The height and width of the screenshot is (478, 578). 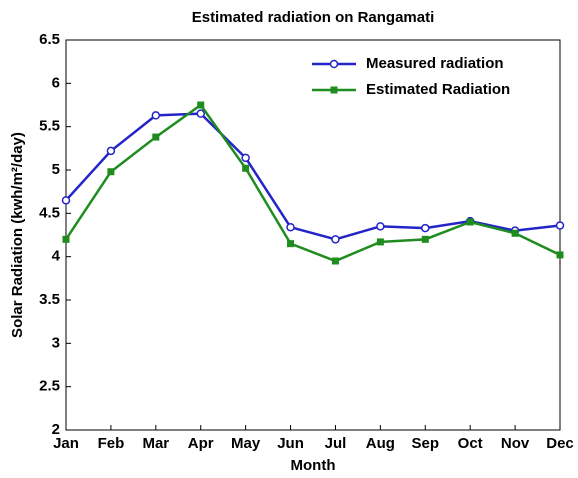 What do you see at coordinates (426, 443) in the screenshot?
I see `x-tick-label: Sep` at bounding box center [426, 443].